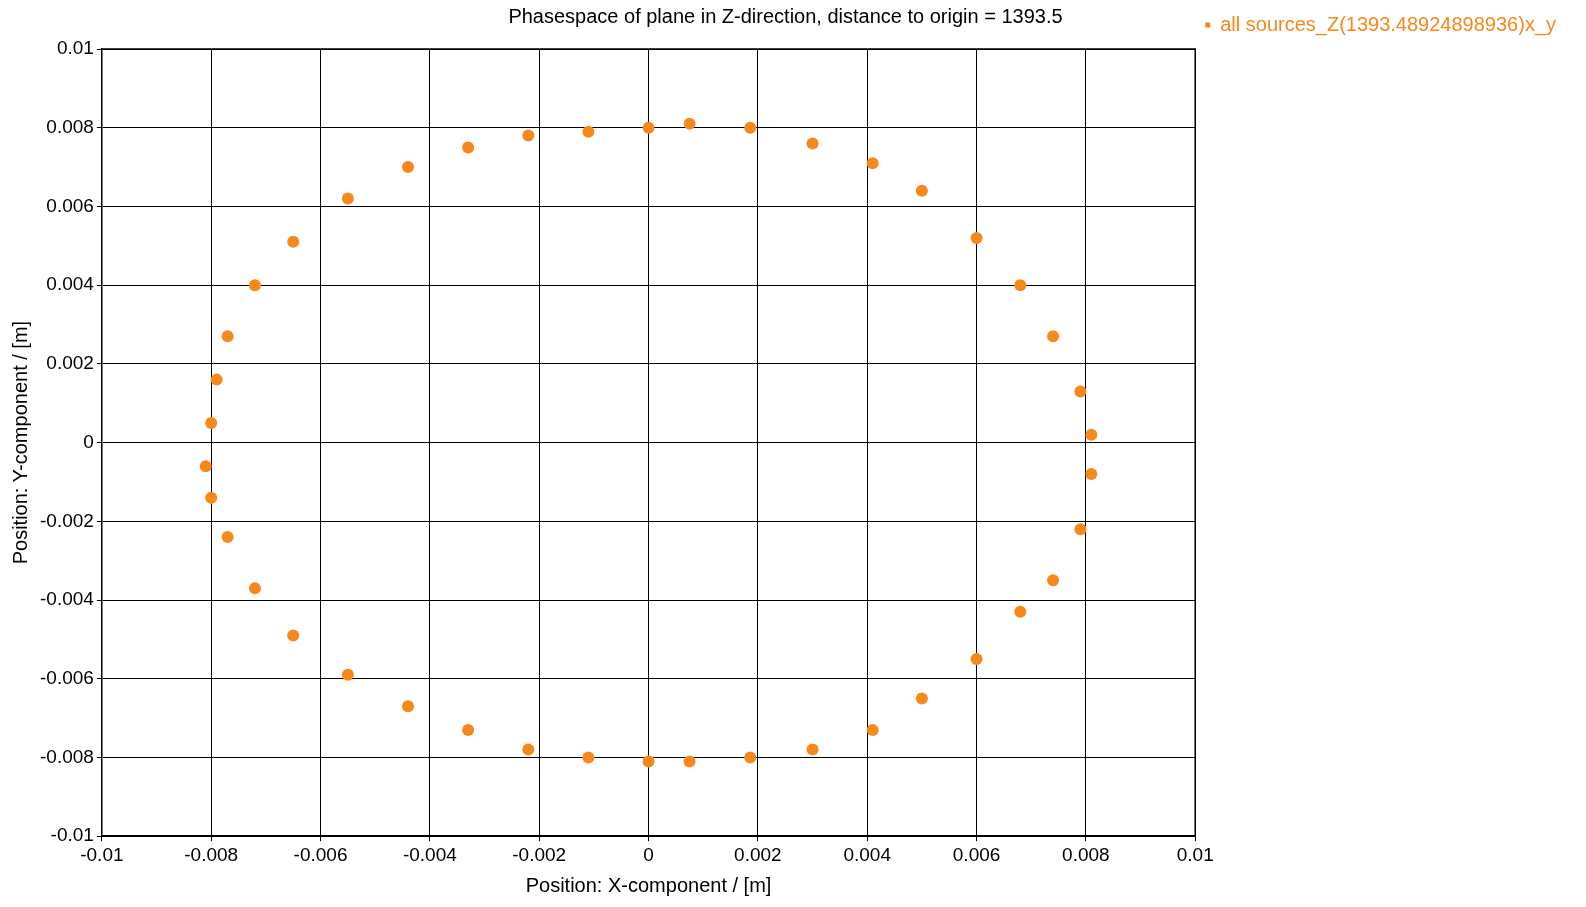 This screenshot has width=1586, height=907. I want to click on x-tick-label: 0.004, so click(867, 854).